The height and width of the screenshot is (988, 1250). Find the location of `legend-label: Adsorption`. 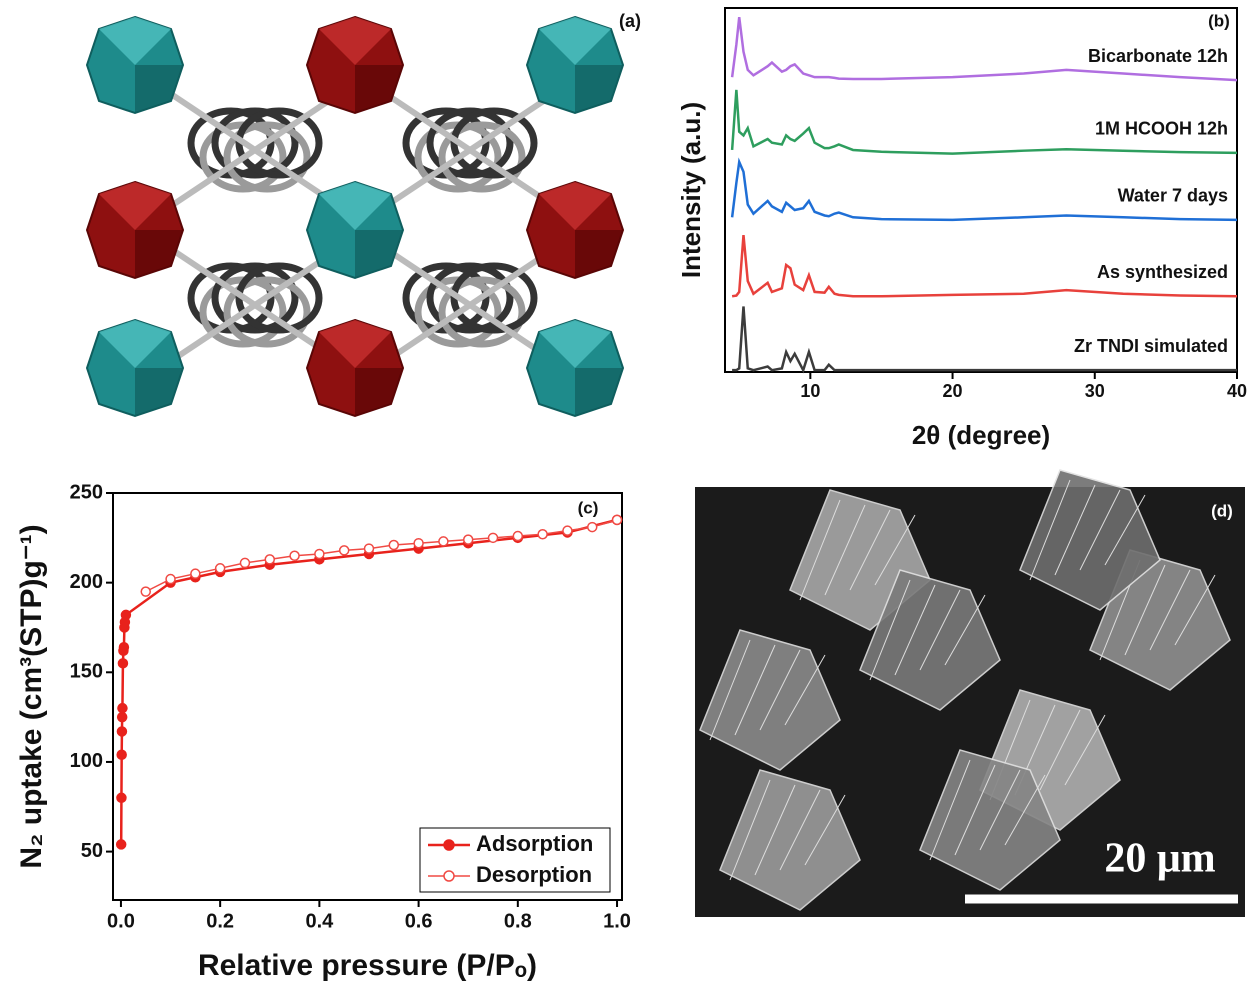

legend-label: Adsorption is located at coordinates (534, 843).